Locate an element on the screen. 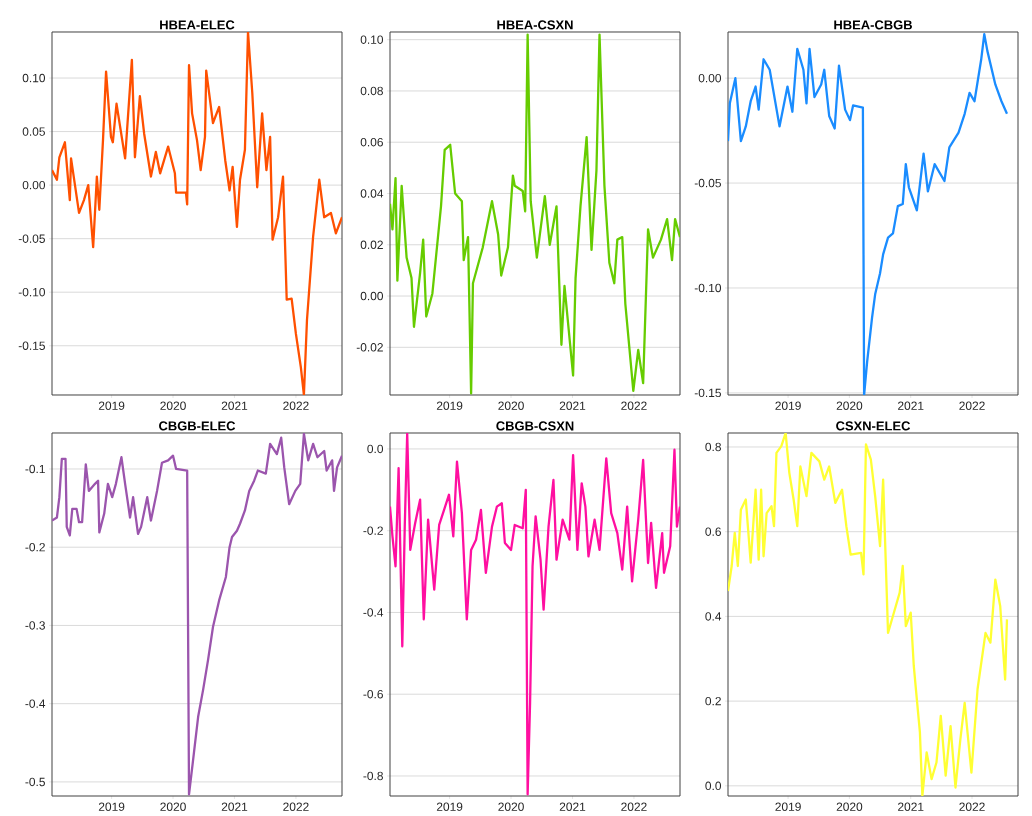 The image size is (1032, 816). y-tick-label: -0.1 is located at coordinates (35, 469).